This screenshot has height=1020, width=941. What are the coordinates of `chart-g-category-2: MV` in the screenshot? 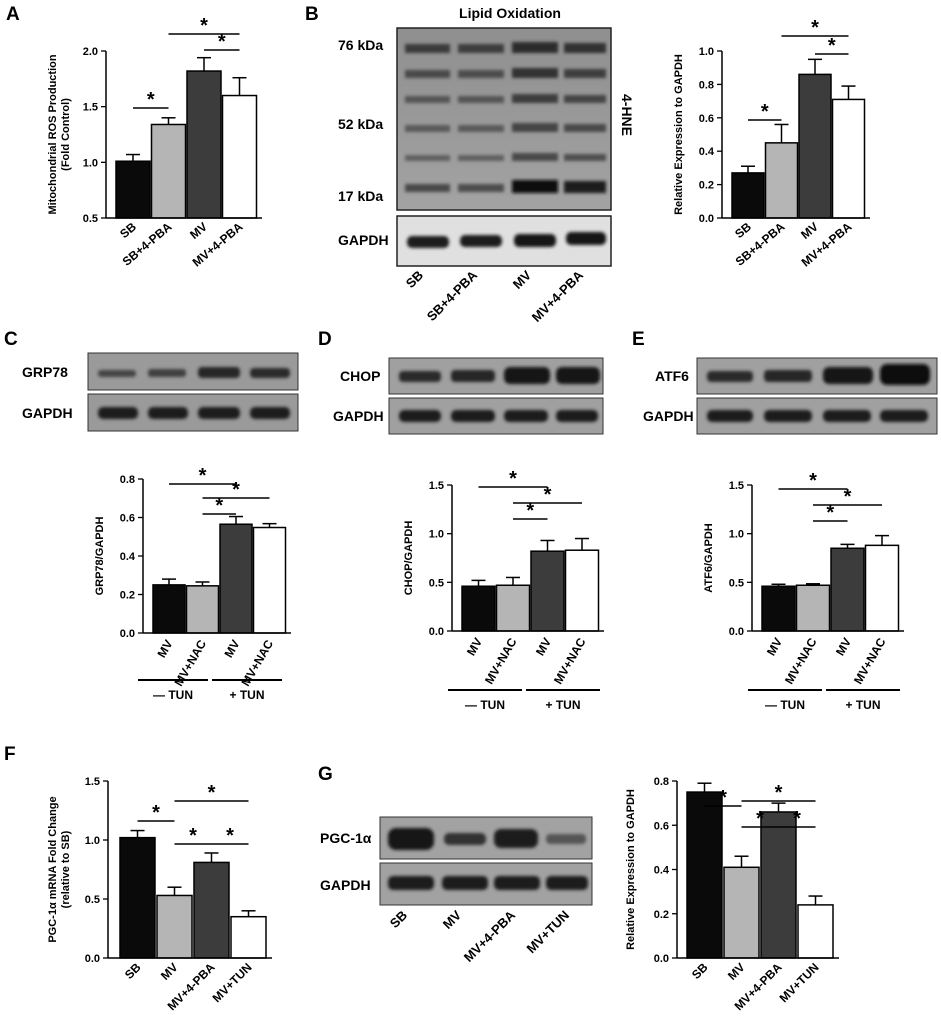 It's located at (736, 971).